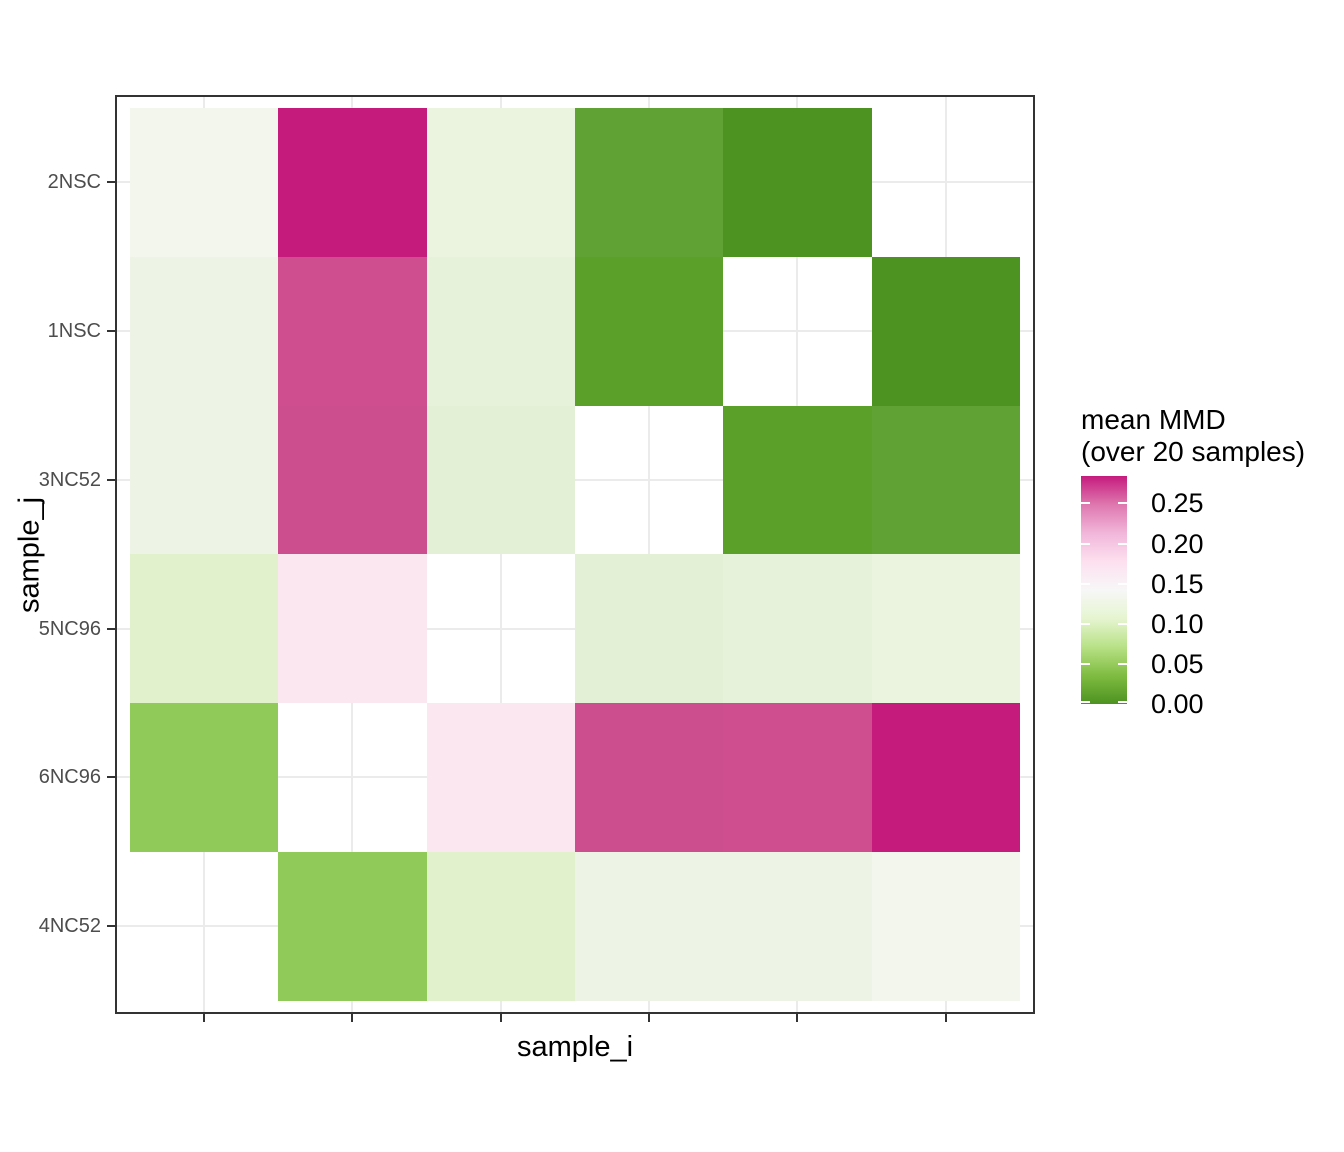 The image size is (1344, 1152). Describe the element at coordinates (69, 926) in the screenshot. I see `y-tick-label: 4NC52` at that location.